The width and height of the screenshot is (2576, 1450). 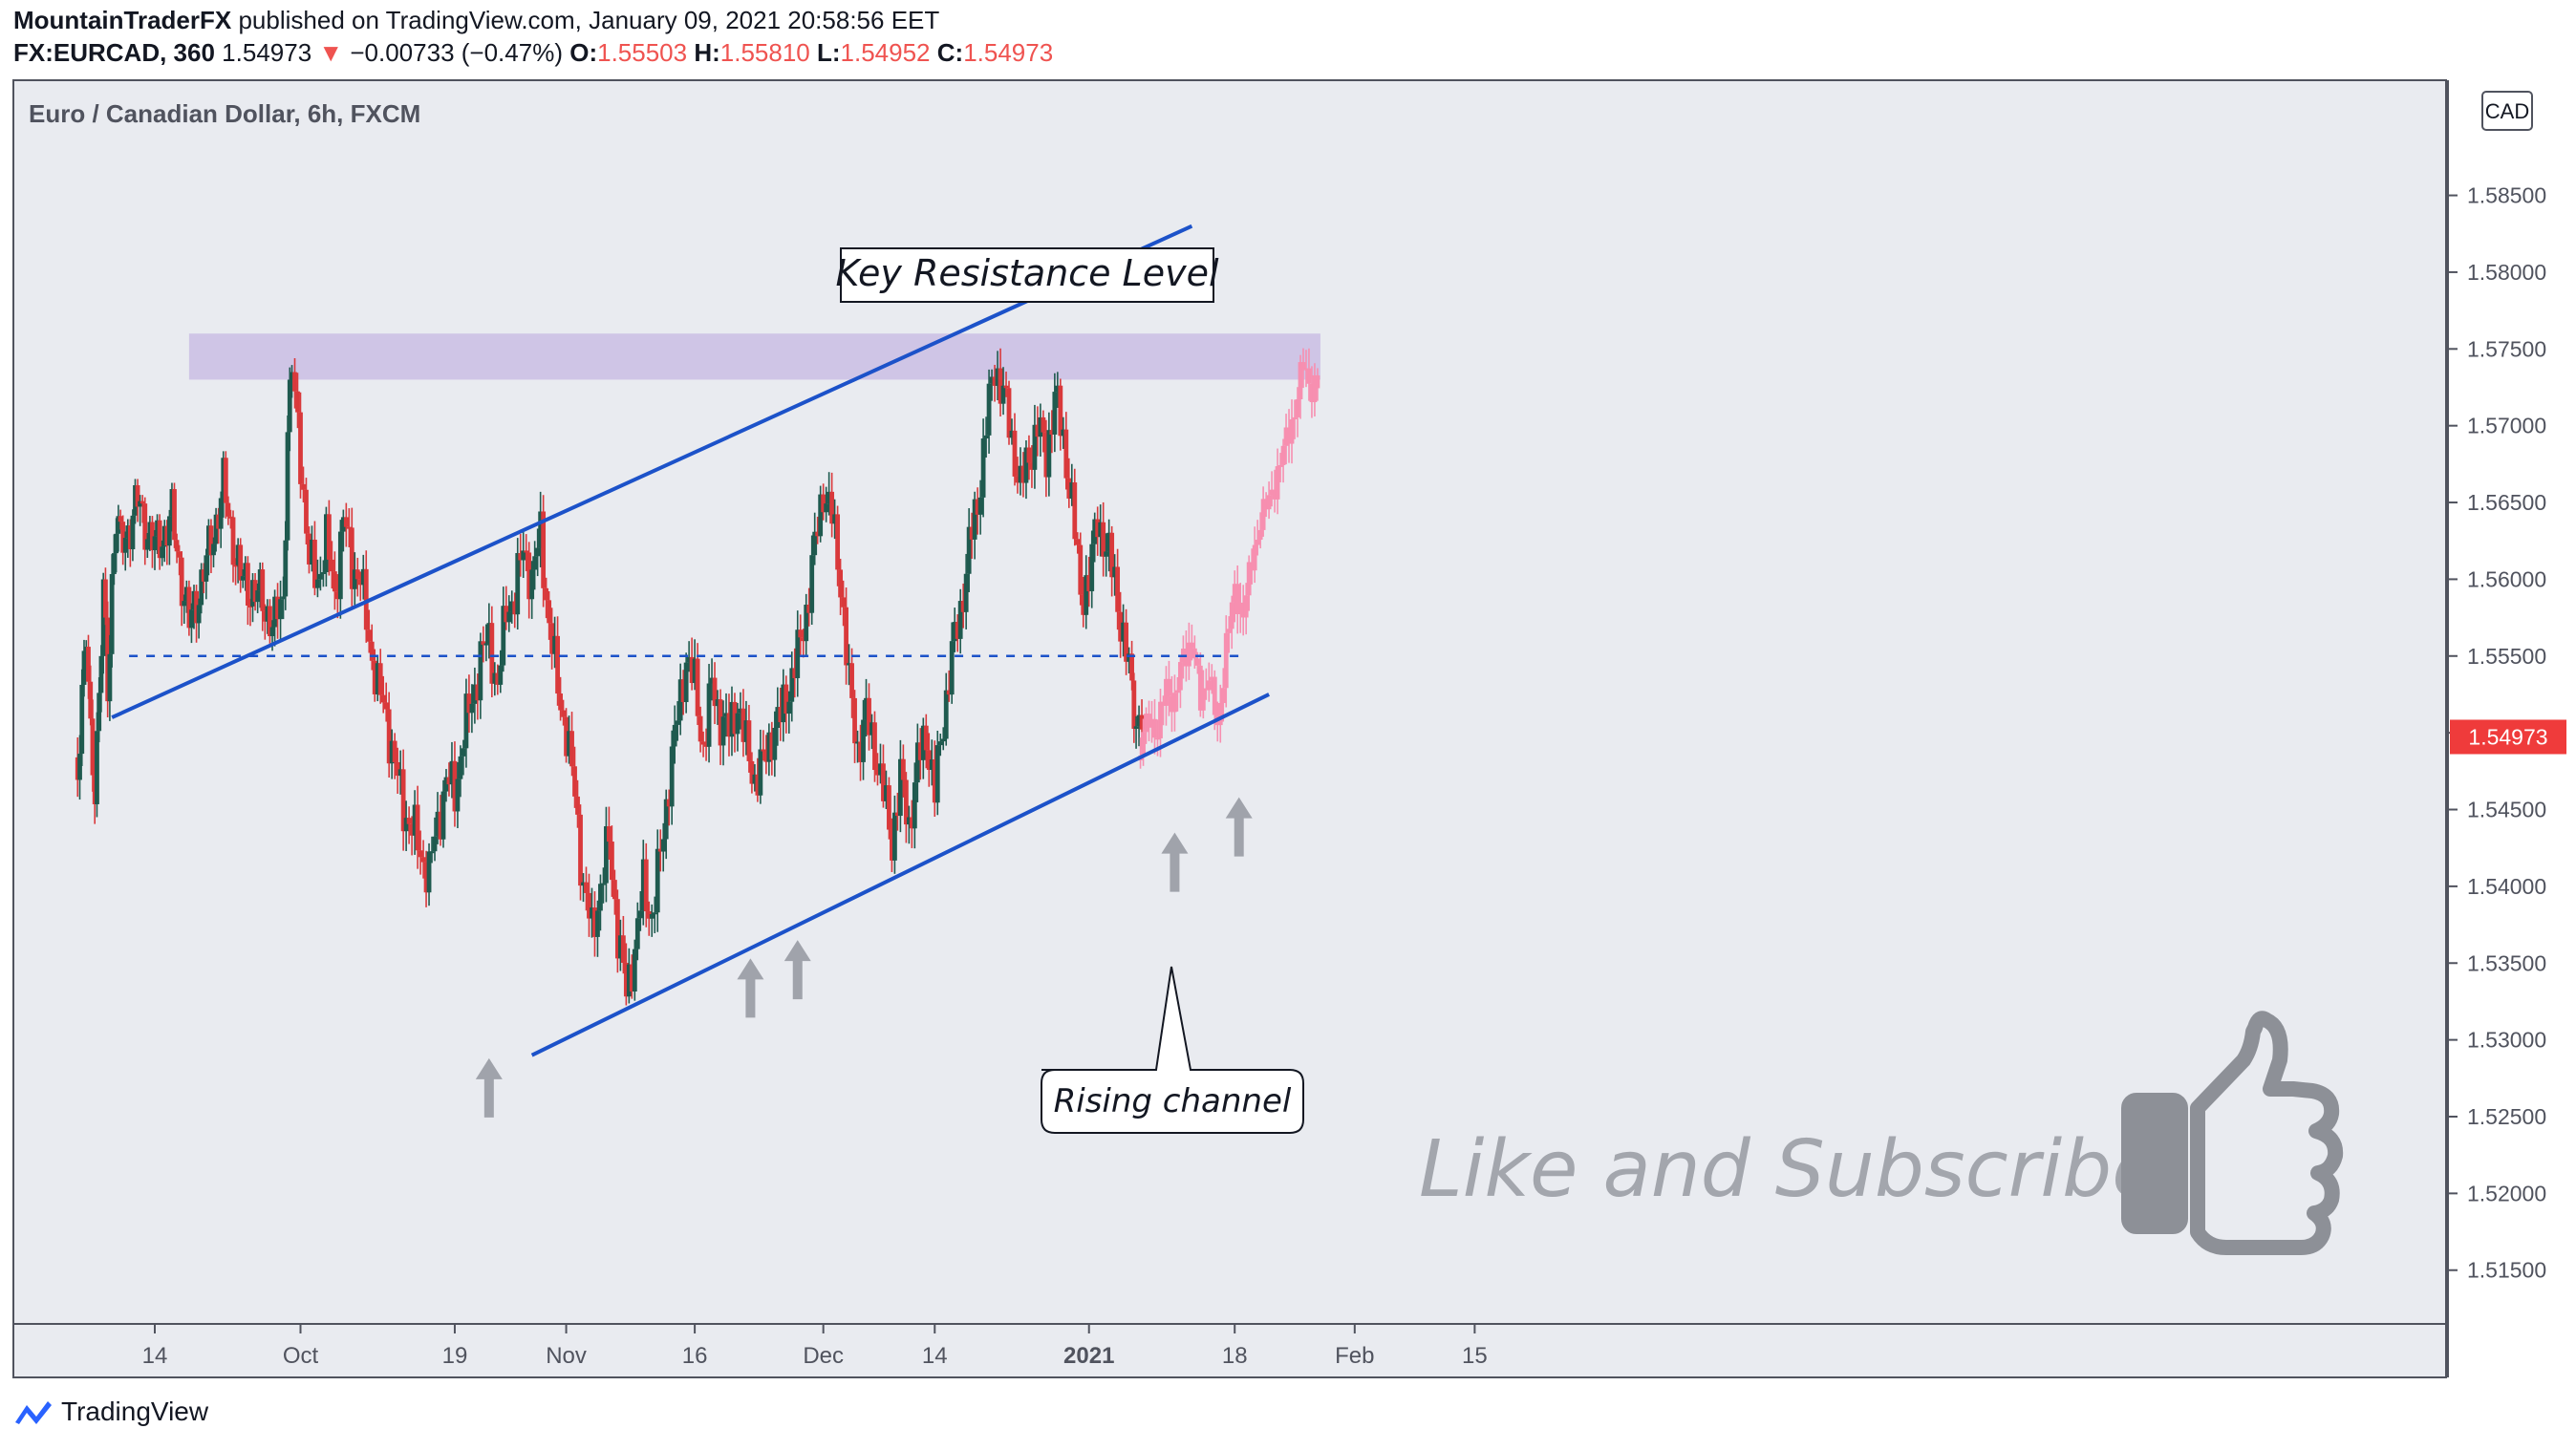 What do you see at coordinates (754, 356) in the screenshot?
I see `resistance-zone` at bounding box center [754, 356].